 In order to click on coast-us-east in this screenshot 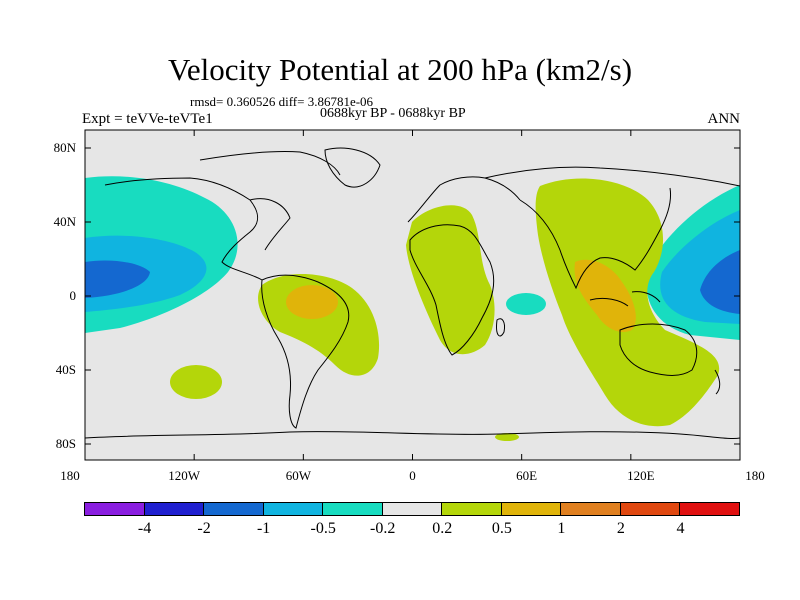, I will do `click(270, 224)`.